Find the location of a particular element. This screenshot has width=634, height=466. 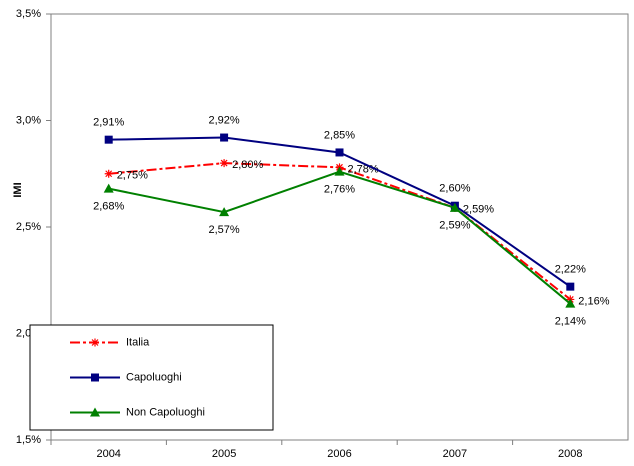

data-label: 2,92% is located at coordinates (223, 120).